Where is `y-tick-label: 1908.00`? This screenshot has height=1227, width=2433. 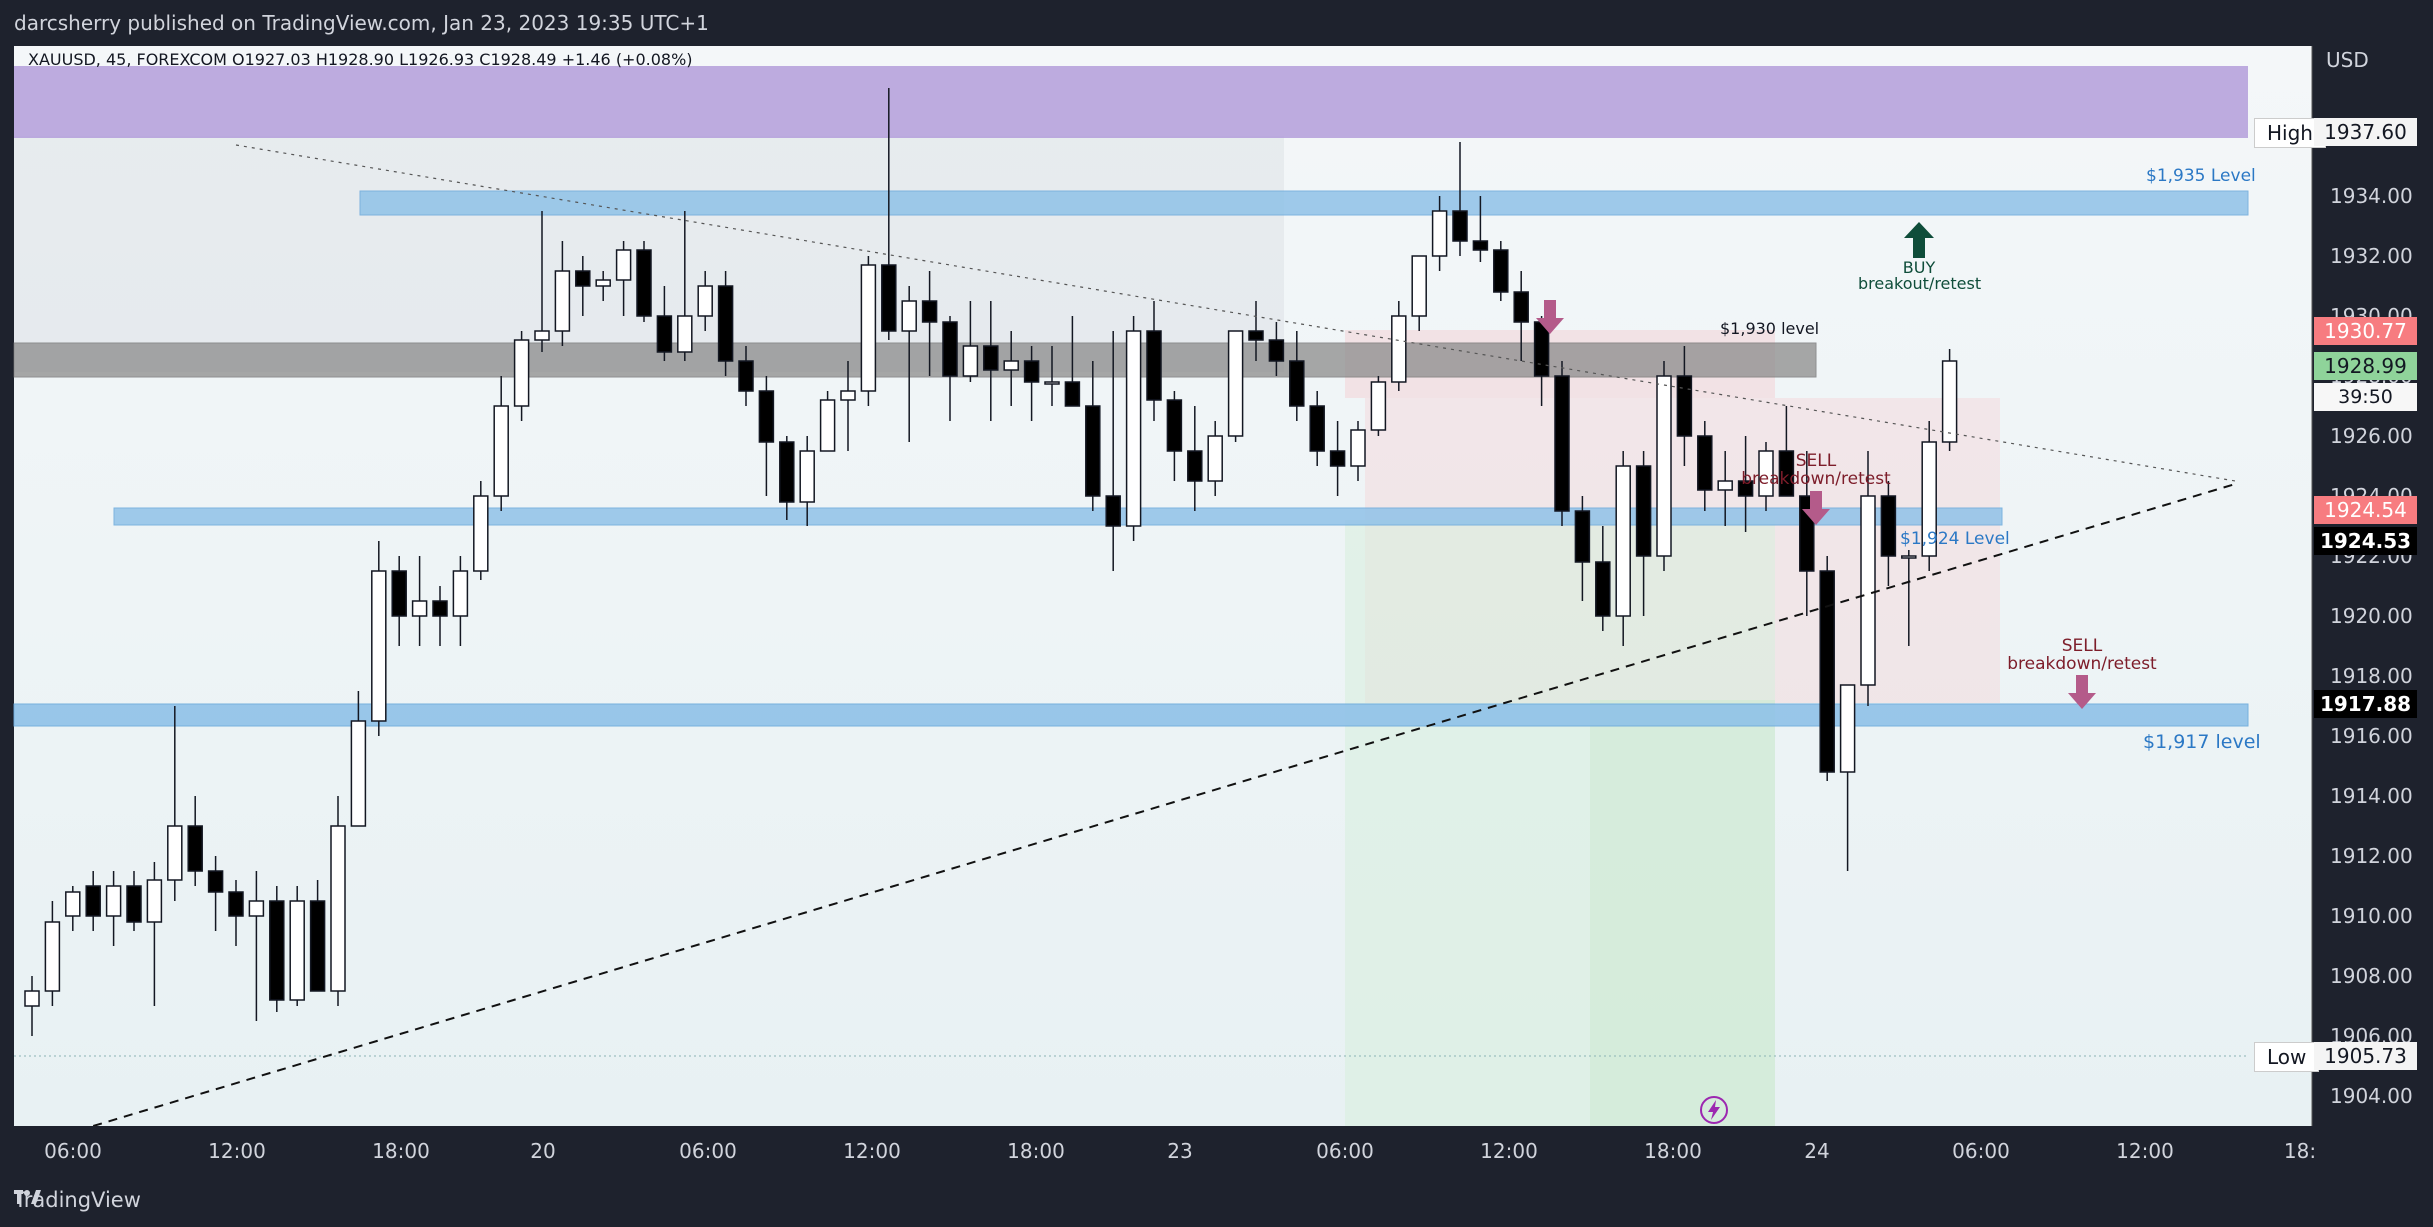
y-tick-label: 1908.00 is located at coordinates (2371, 976).